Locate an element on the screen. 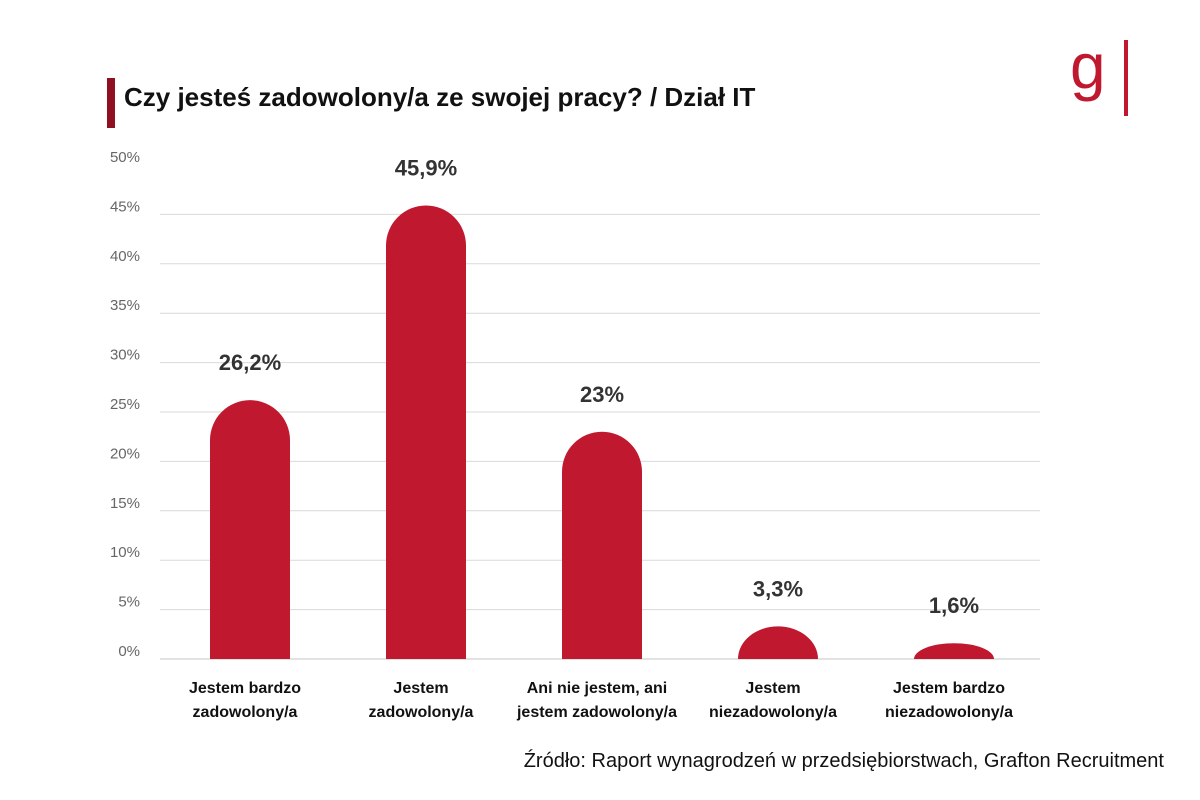 The width and height of the screenshot is (1200, 800). logo-bar is located at coordinates (1126, 78).